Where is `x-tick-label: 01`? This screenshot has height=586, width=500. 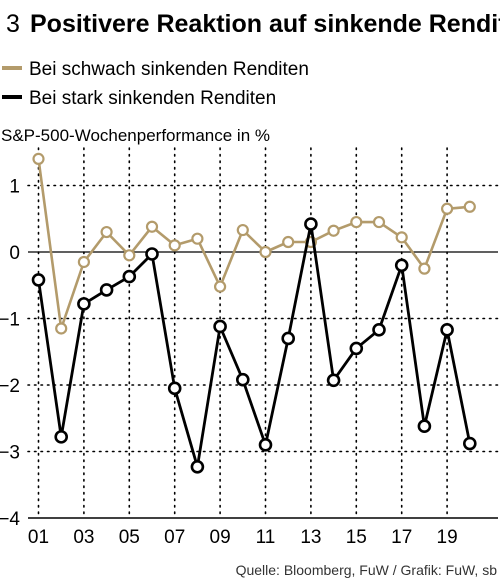
x-tick-label: 01 is located at coordinates (38, 537).